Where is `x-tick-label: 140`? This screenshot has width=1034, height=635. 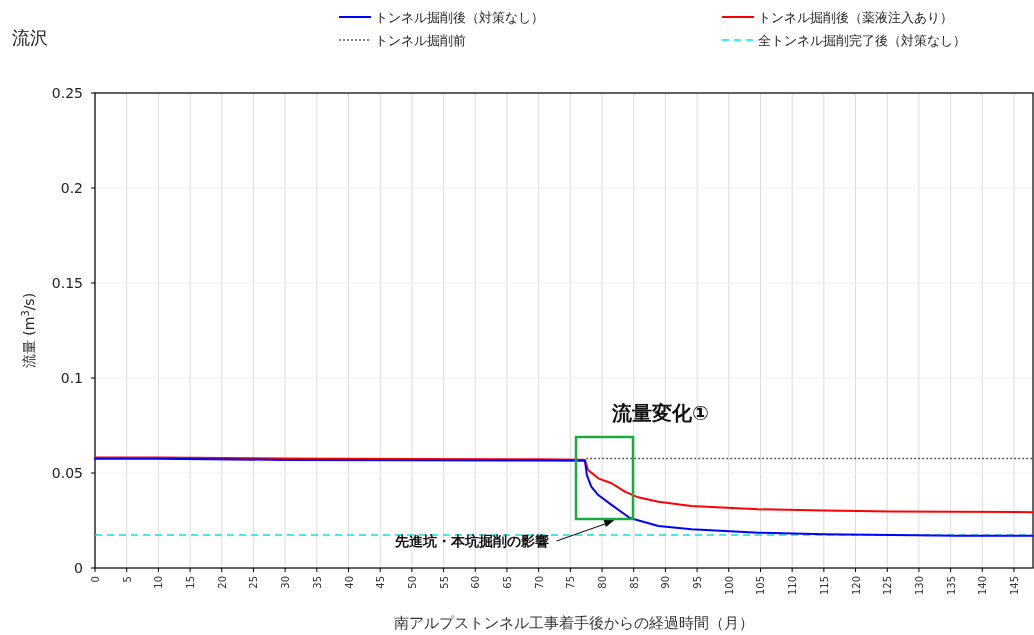 x-tick-label: 140 is located at coordinates (982, 586).